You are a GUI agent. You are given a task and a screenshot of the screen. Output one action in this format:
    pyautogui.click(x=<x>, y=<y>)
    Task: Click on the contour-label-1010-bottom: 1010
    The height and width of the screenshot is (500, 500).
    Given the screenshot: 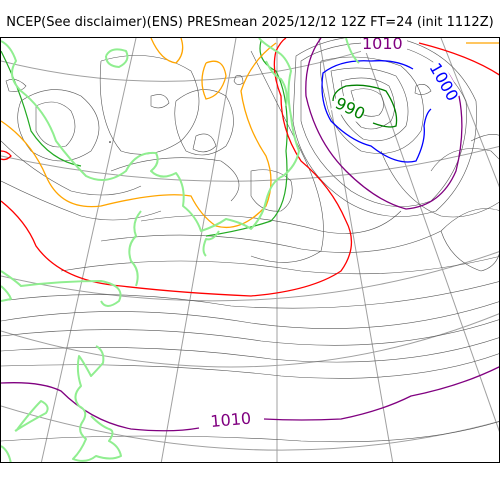 What is the action you would take?
    pyautogui.click(x=231, y=420)
    